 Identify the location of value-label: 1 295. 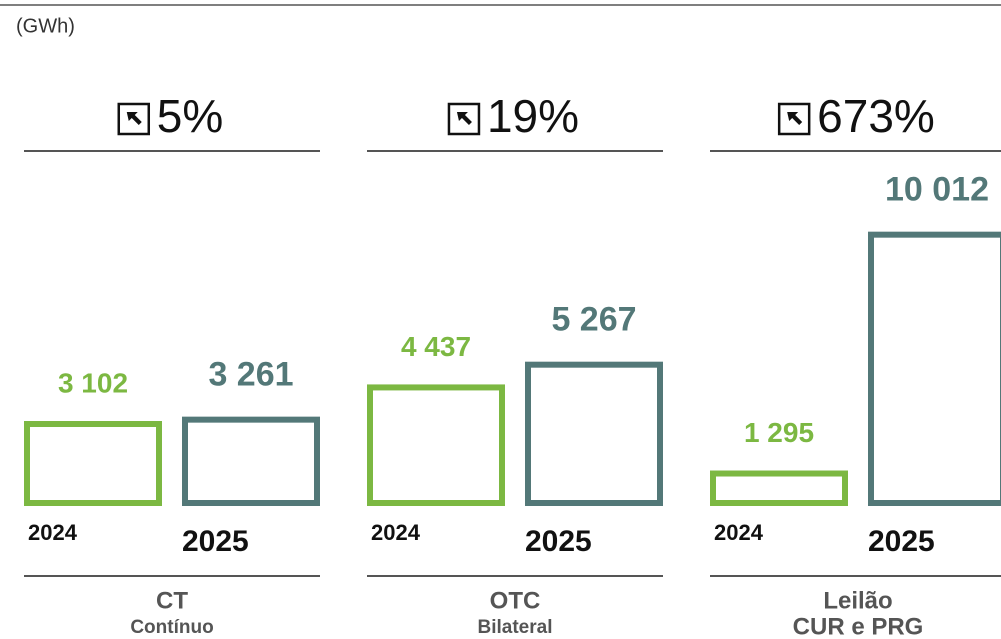
(779, 432).